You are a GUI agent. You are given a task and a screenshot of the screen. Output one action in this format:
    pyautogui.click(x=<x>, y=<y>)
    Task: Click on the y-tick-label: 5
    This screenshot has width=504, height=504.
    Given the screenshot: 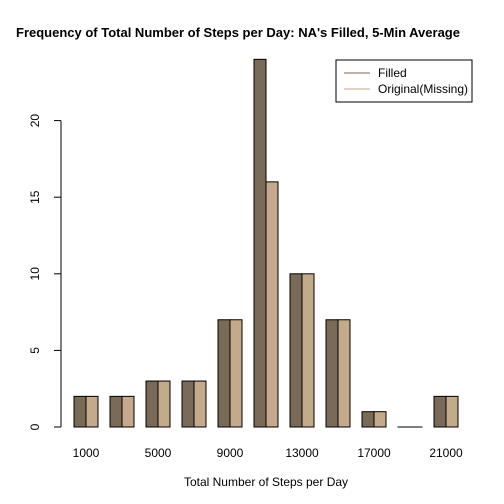 What is the action you would take?
    pyautogui.click(x=35, y=350)
    